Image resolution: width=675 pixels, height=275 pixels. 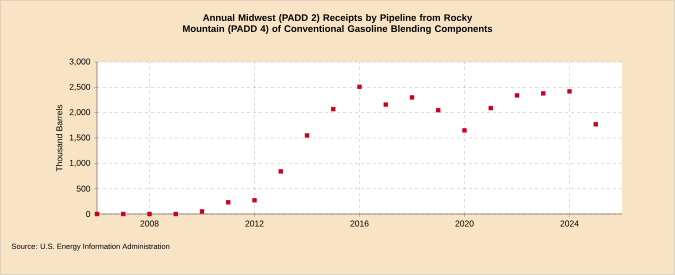 What do you see at coordinates (254, 223) in the screenshot?
I see `x-tick-label: 2012` at bounding box center [254, 223].